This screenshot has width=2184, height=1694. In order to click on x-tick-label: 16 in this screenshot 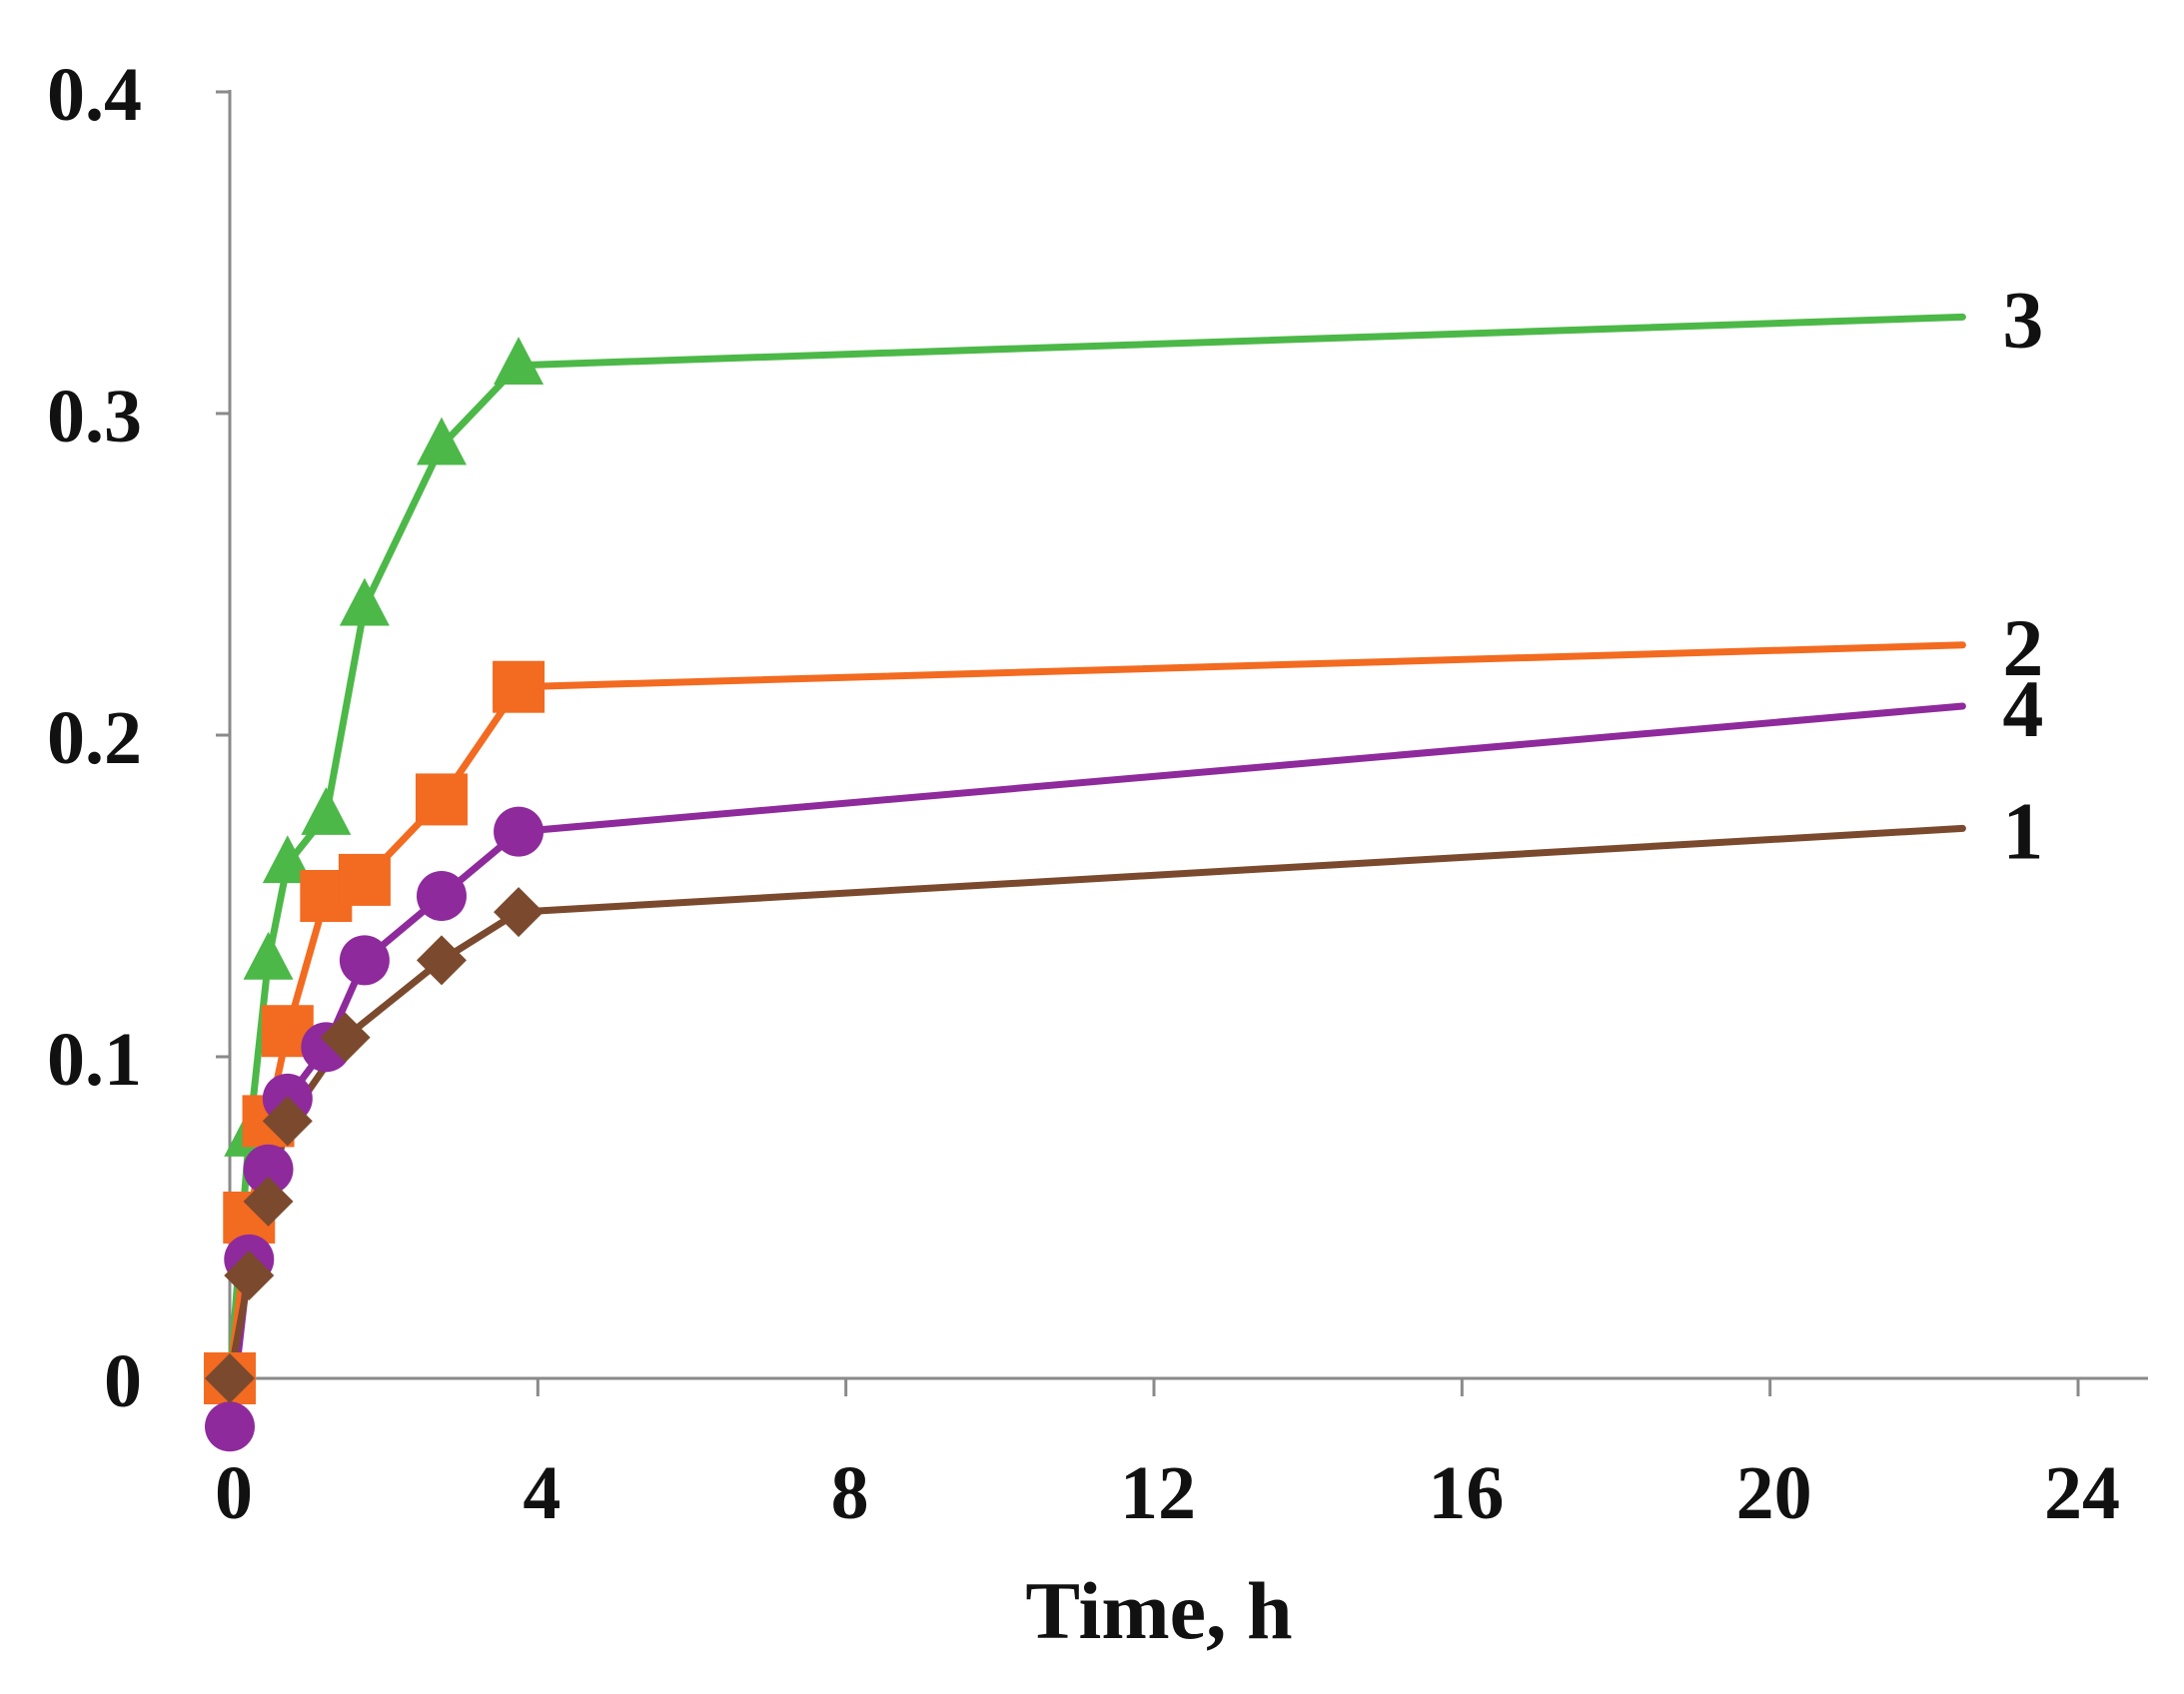, I will do `click(1466, 1493)`.